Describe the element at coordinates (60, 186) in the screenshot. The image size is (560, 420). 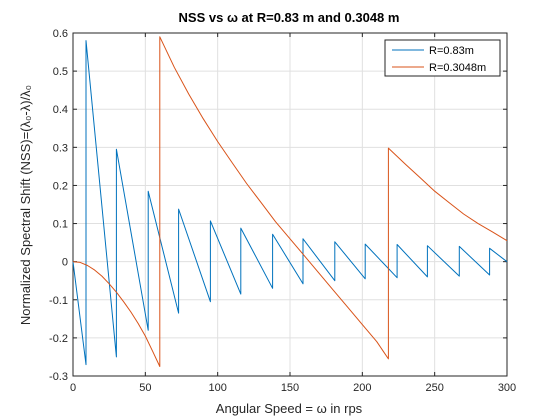
I see `y-tick-label: 0.2` at that location.